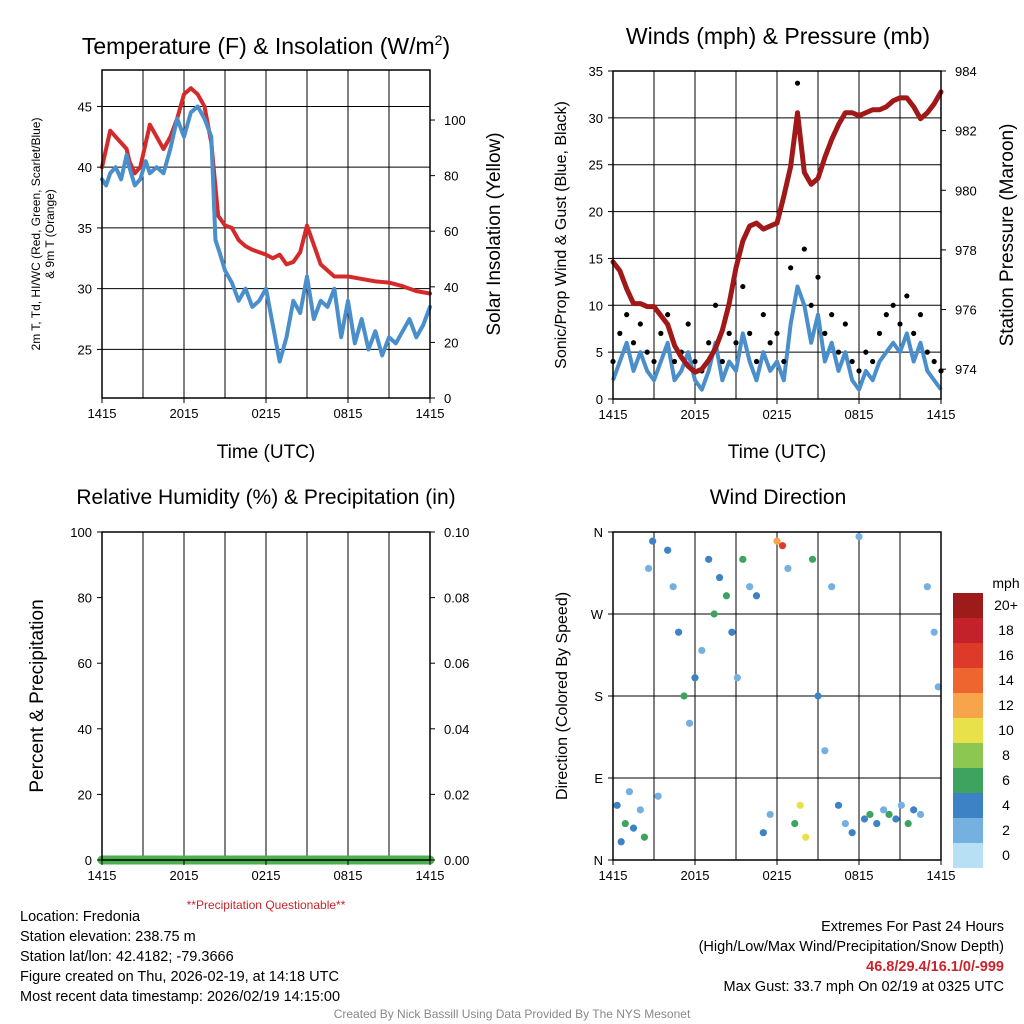  What do you see at coordinates (935, 967) in the screenshot?
I see `extremes-values: 46.8/29.4/16.1/0/-999` at bounding box center [935, 967].